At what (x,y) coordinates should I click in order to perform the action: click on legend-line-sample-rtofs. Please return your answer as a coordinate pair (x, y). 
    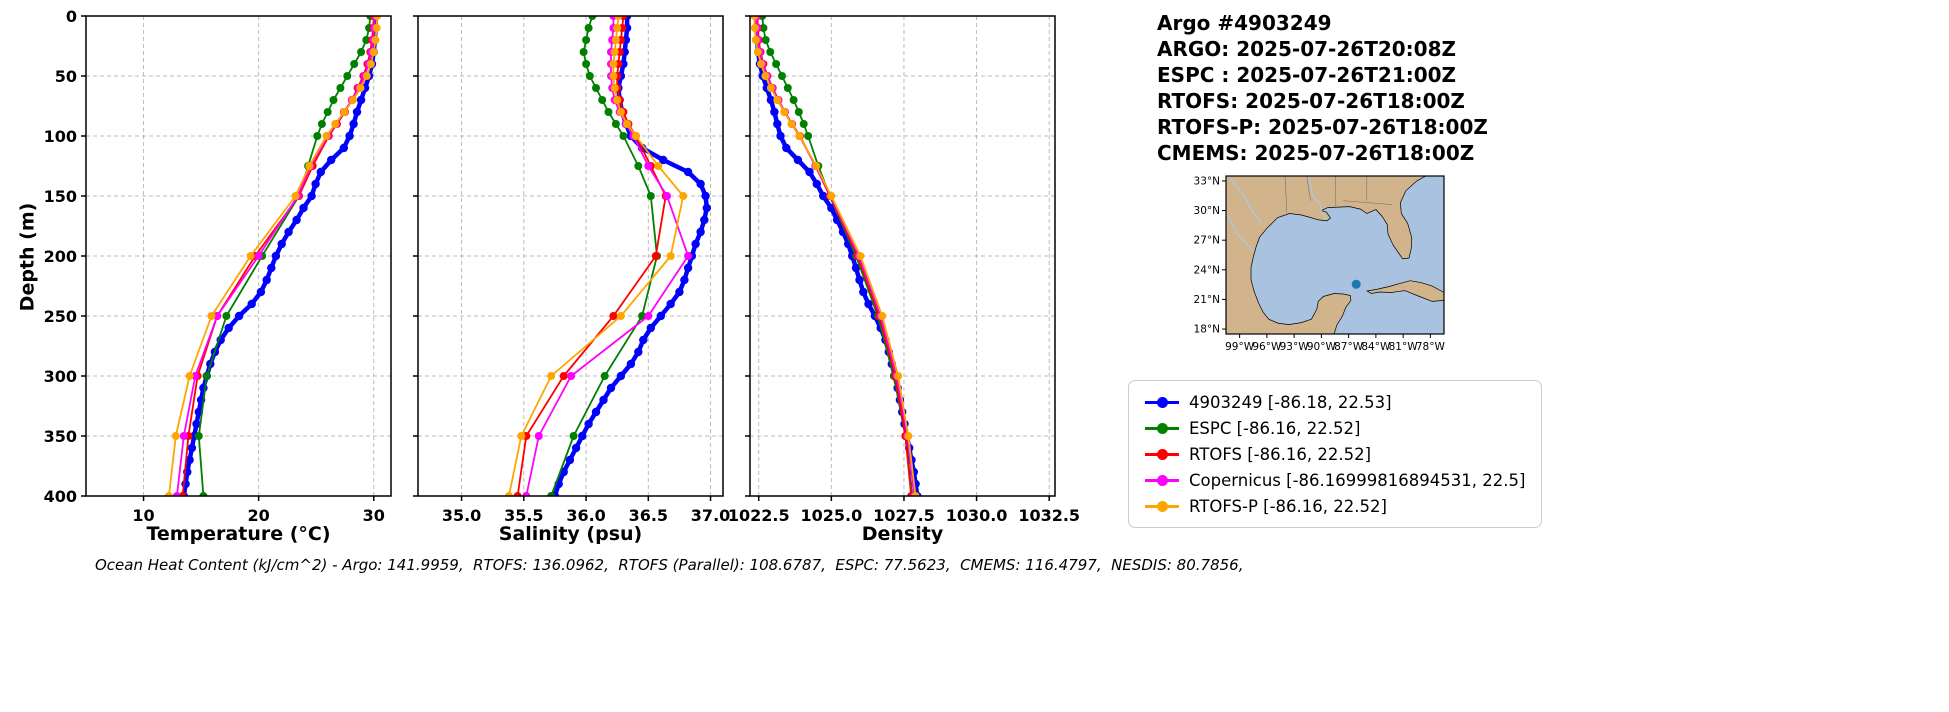
    Looking at the image, I should click on (1162, 454).